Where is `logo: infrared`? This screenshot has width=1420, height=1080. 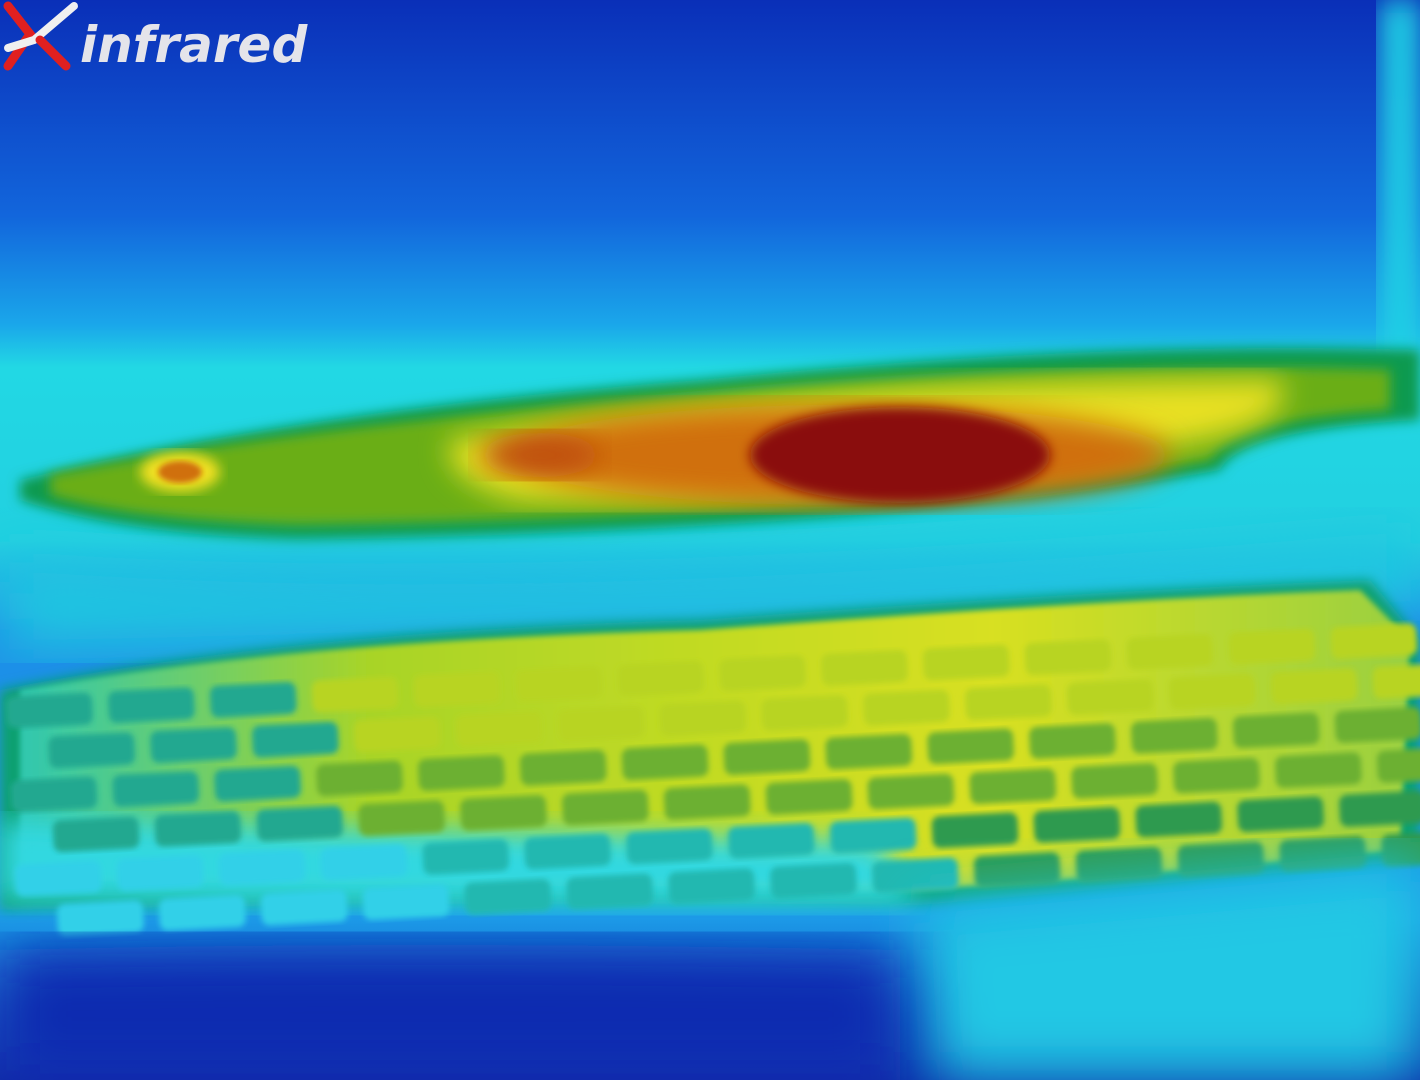
logo: infrared is located at coordinates (155, 37).